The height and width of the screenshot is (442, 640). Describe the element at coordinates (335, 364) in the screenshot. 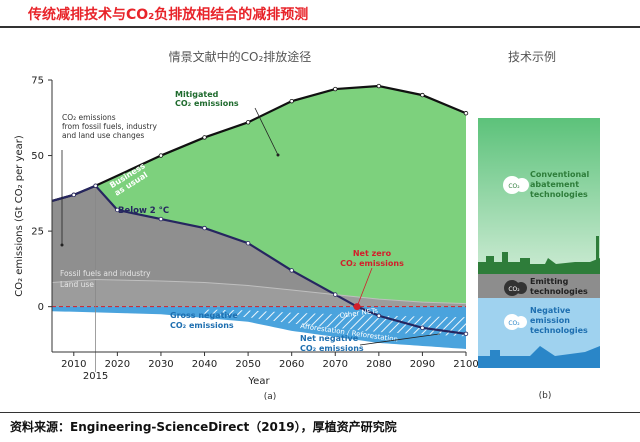

I see `x-tick-label: 2070` at that location.